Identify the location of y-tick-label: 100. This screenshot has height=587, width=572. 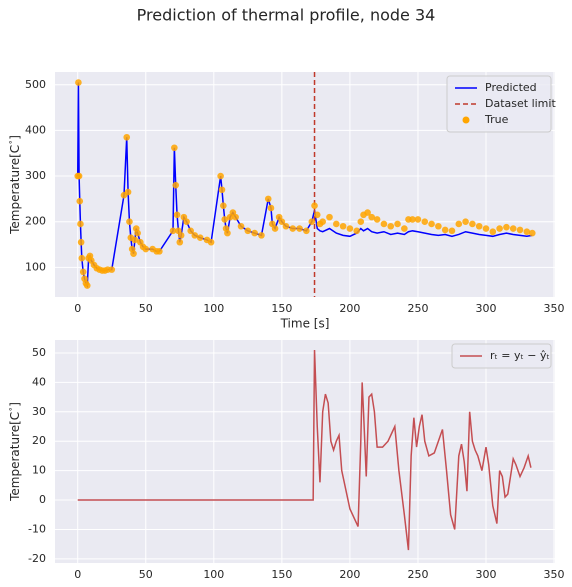
(35, 266).